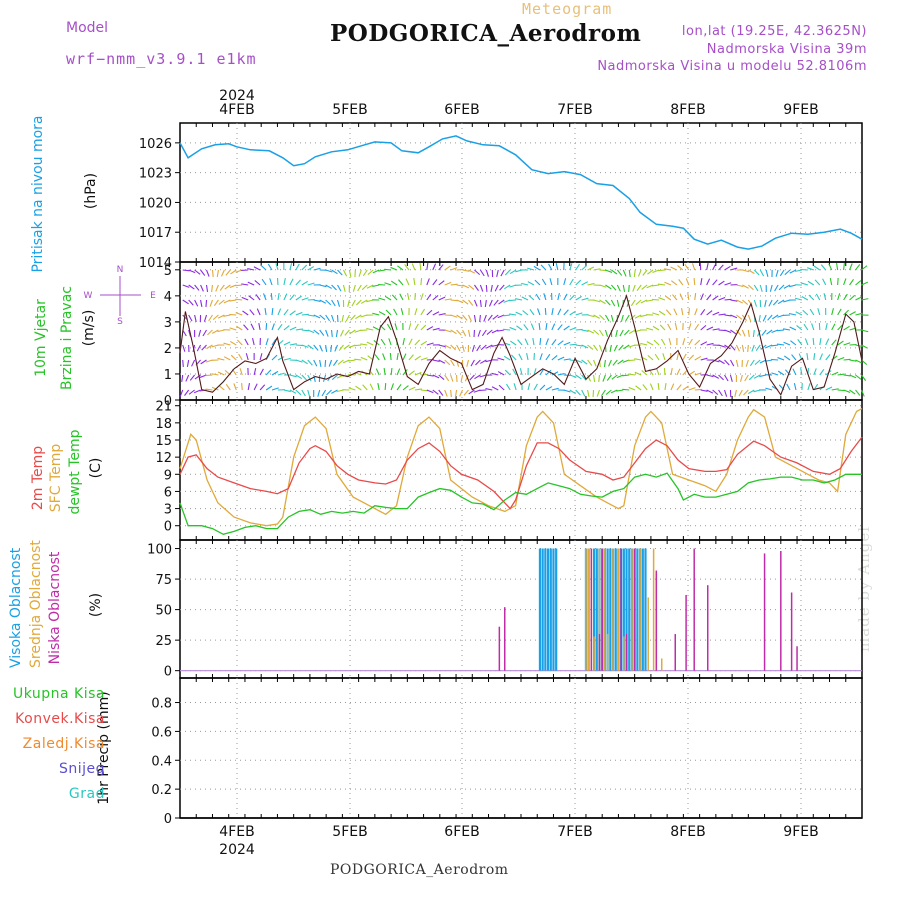 Image resolution: width=900 pixels, height=900 pixels. Describe the element at coordinates (419, 870) in the screenshot. I see `bottom-title: PODGORICA_Aerodrom` at that location.